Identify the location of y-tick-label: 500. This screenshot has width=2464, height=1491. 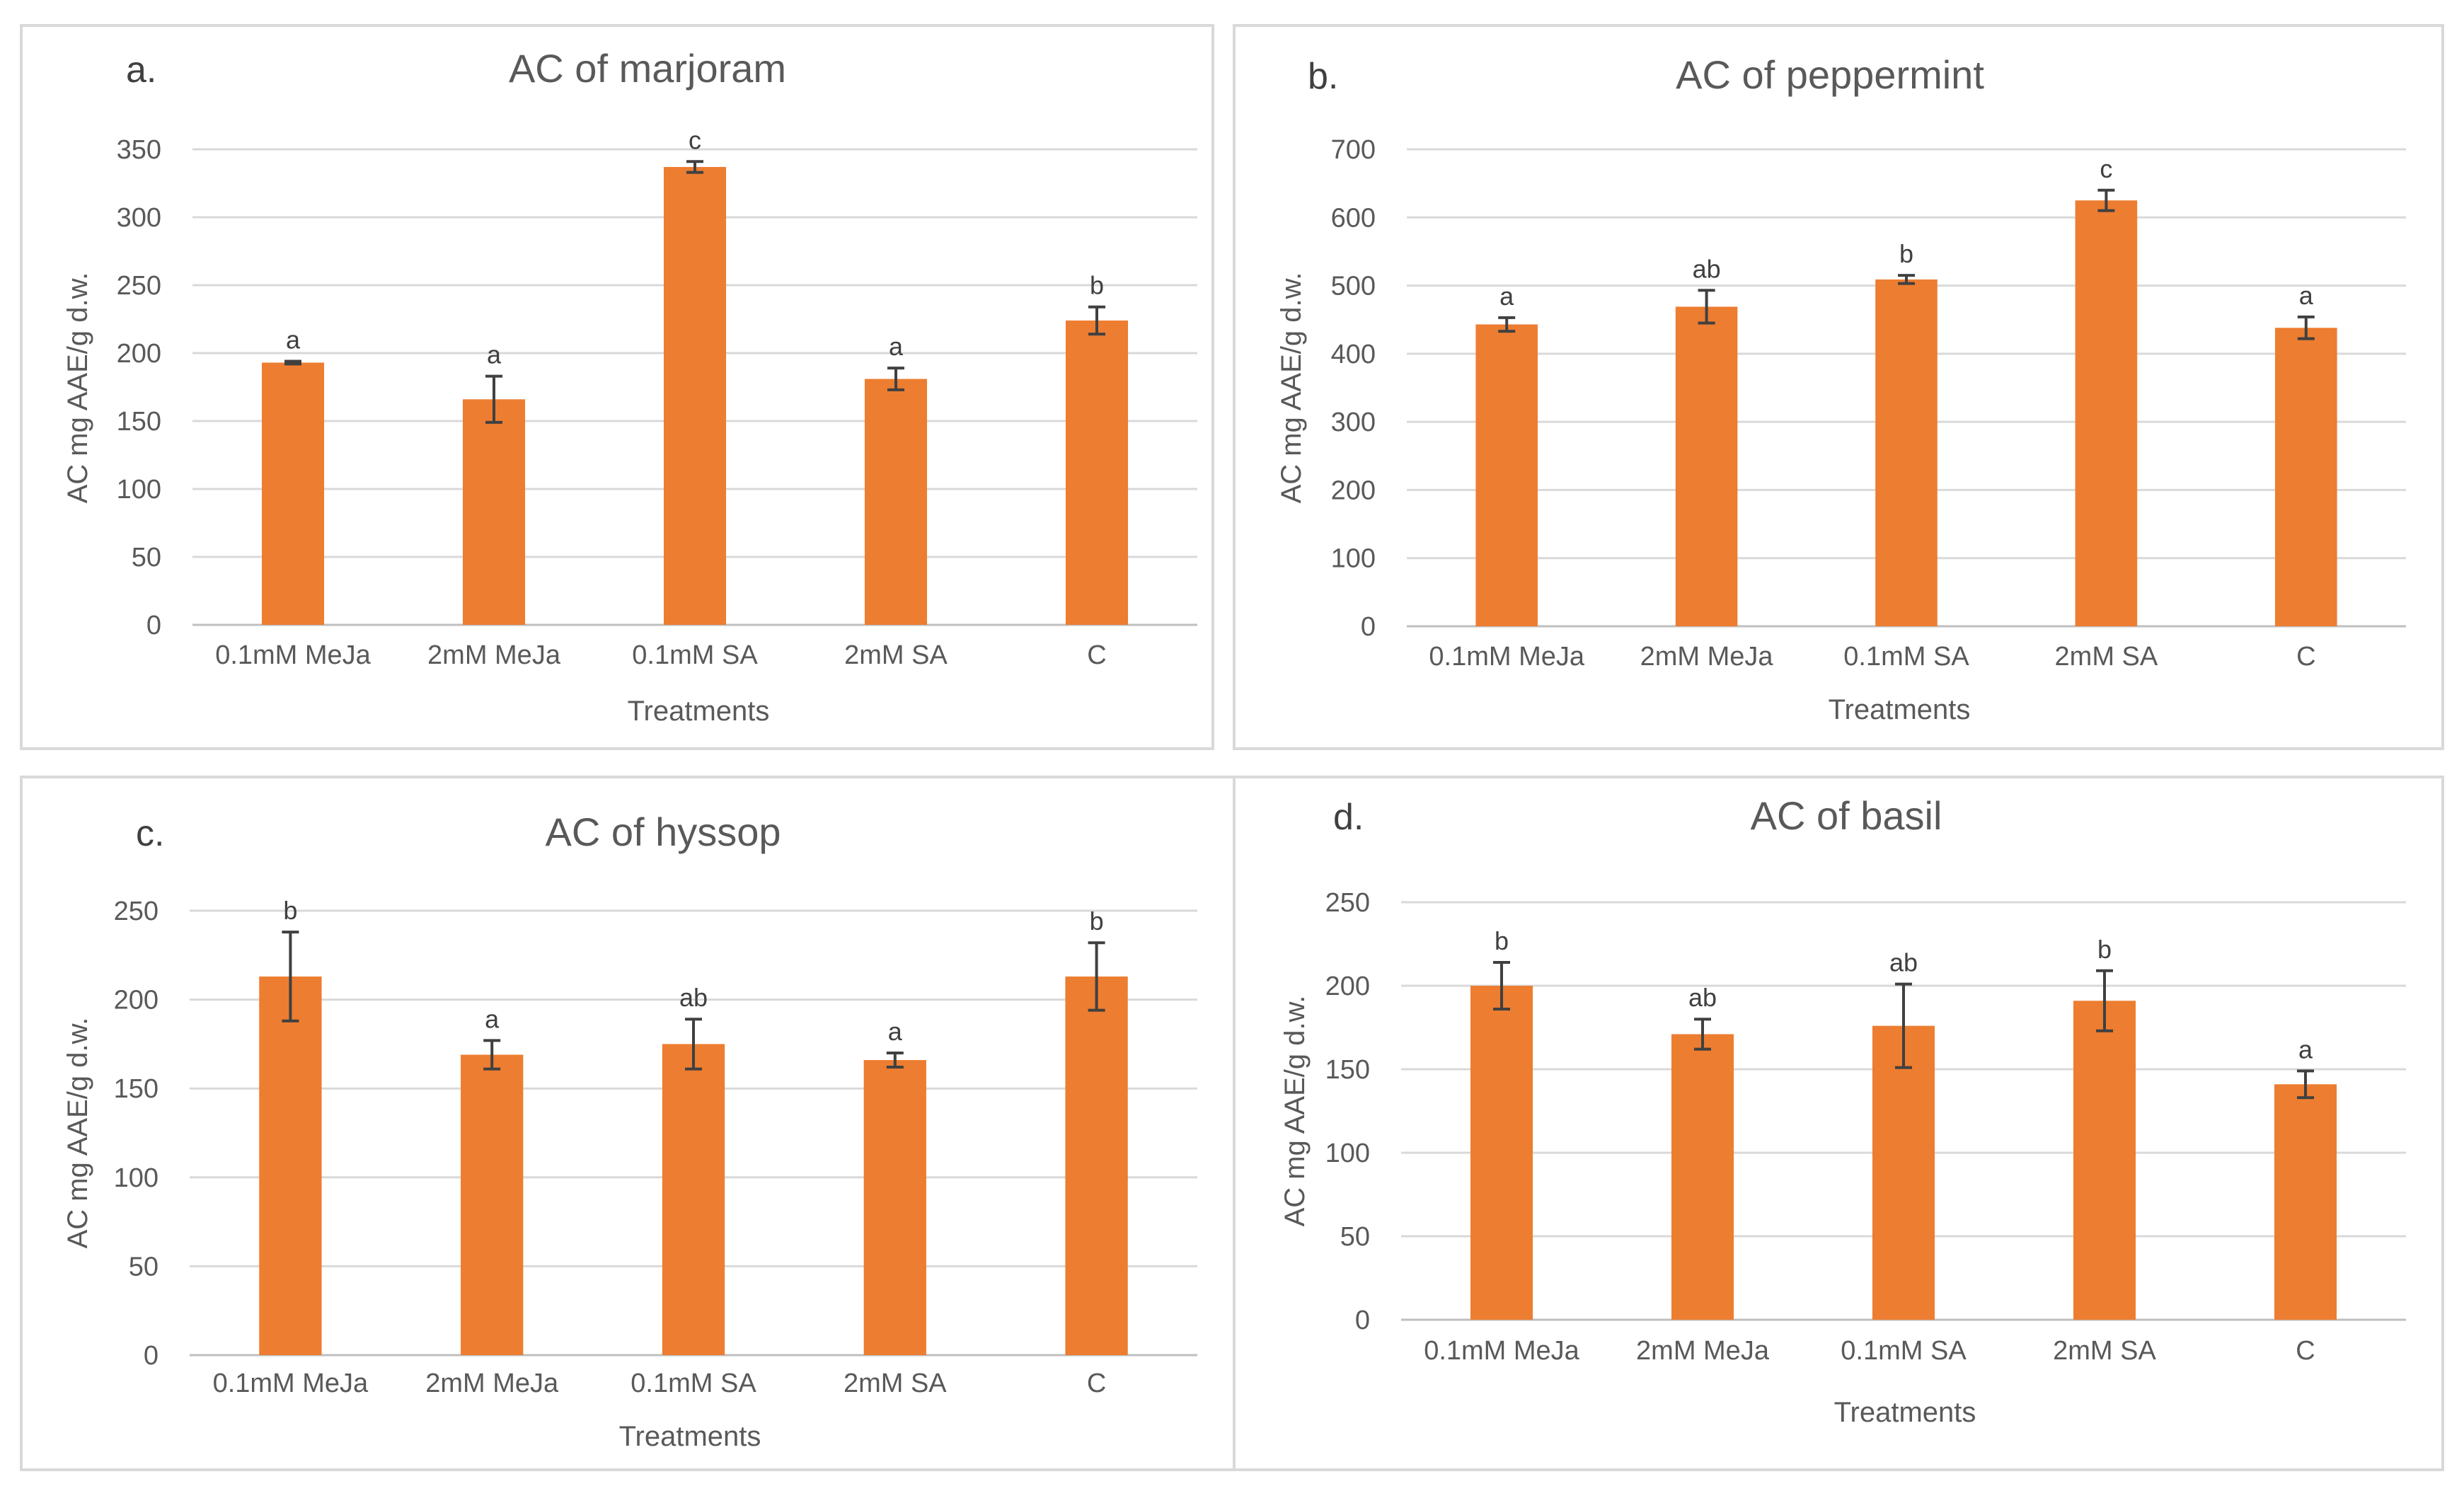
(1353, 286).